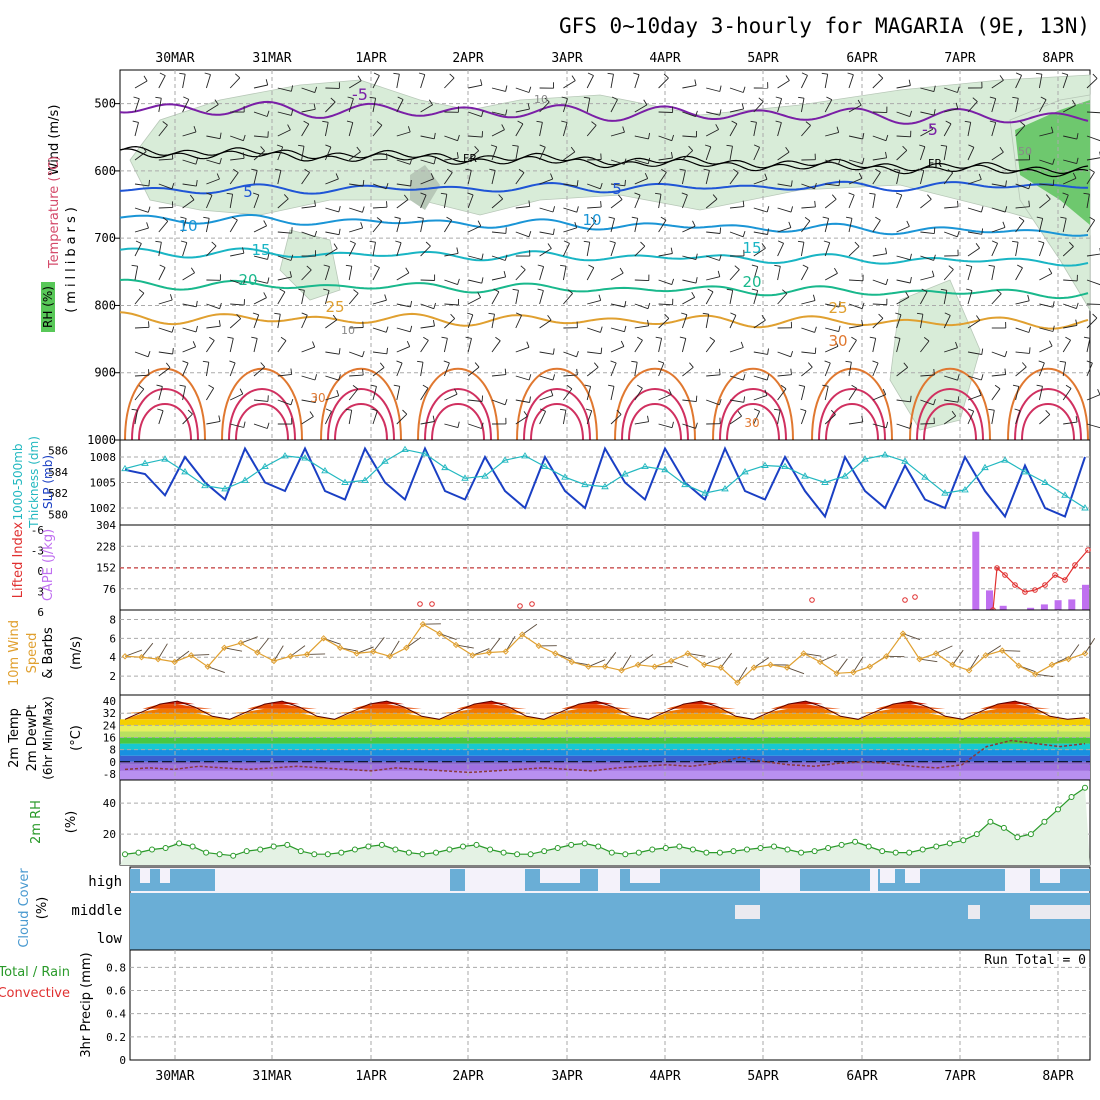 This screenshot has height=1100, width=1100. What do you see at coordinates (71, 822) in the screenshot?
I see `rh-axis-label-2: (%)` at bounding box center [71, 822].